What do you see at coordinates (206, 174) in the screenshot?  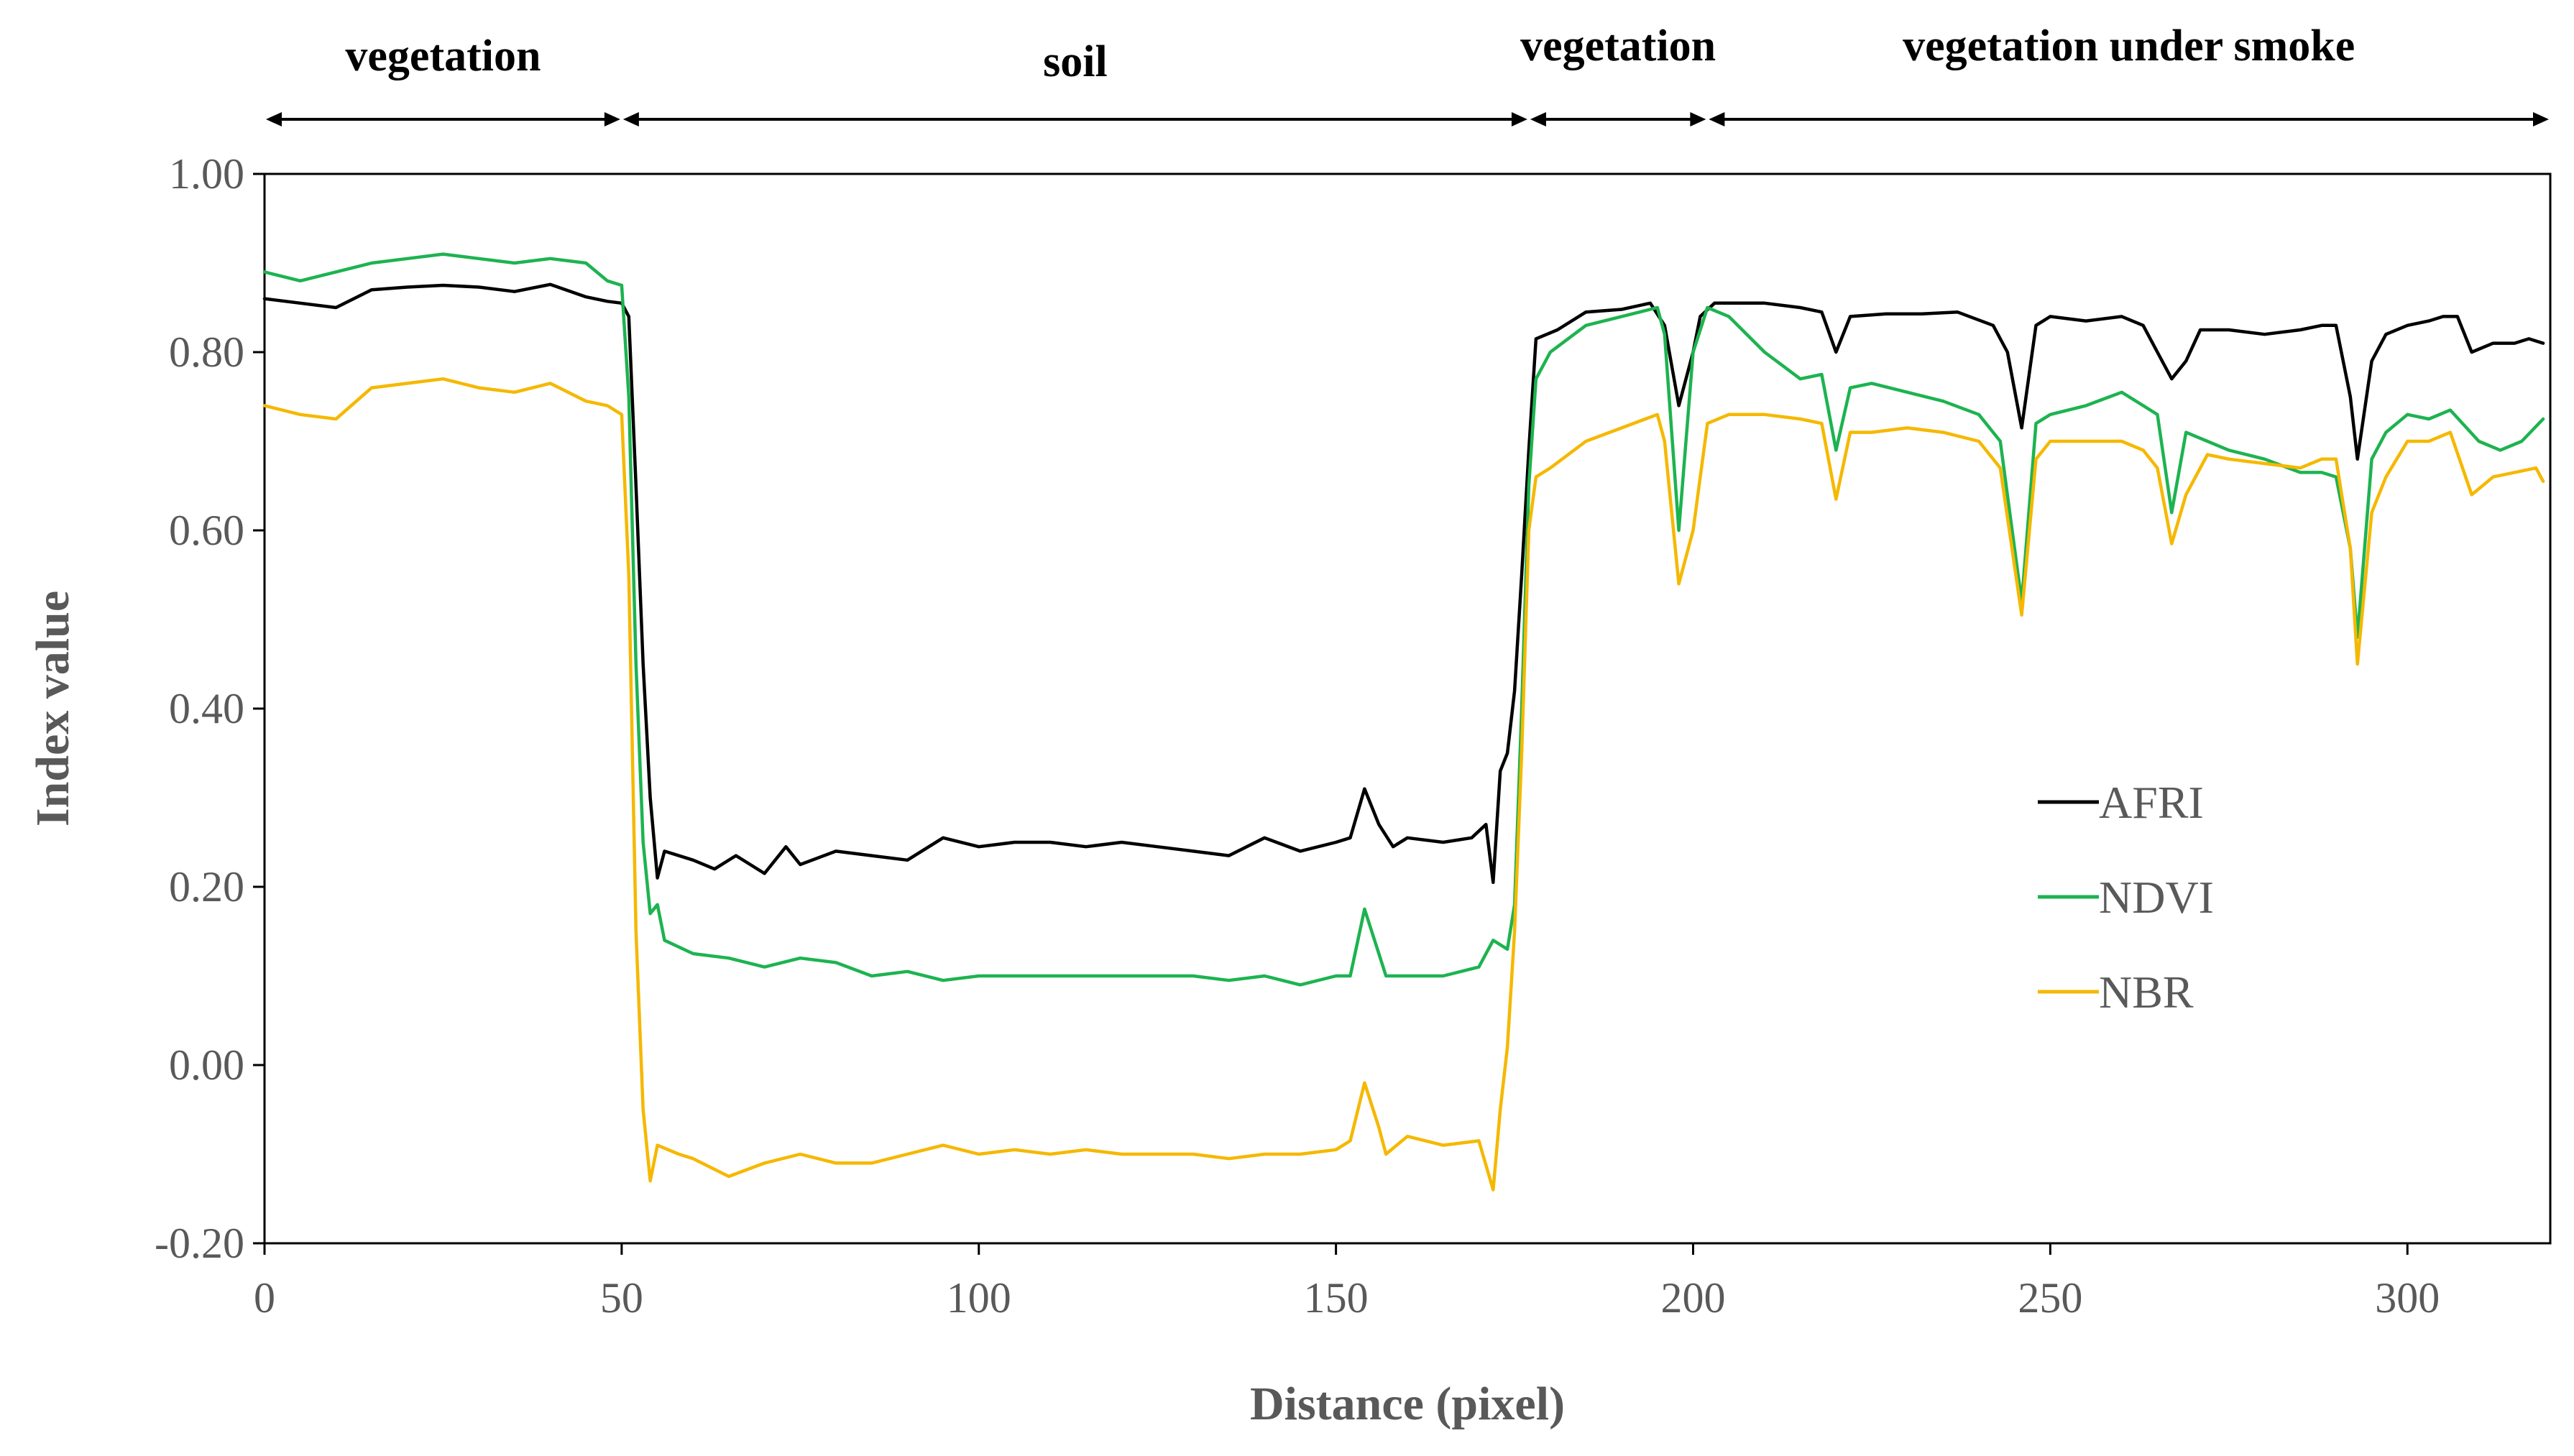 I see `y-tick-label: 1.00` at bounding box center [206, 174].